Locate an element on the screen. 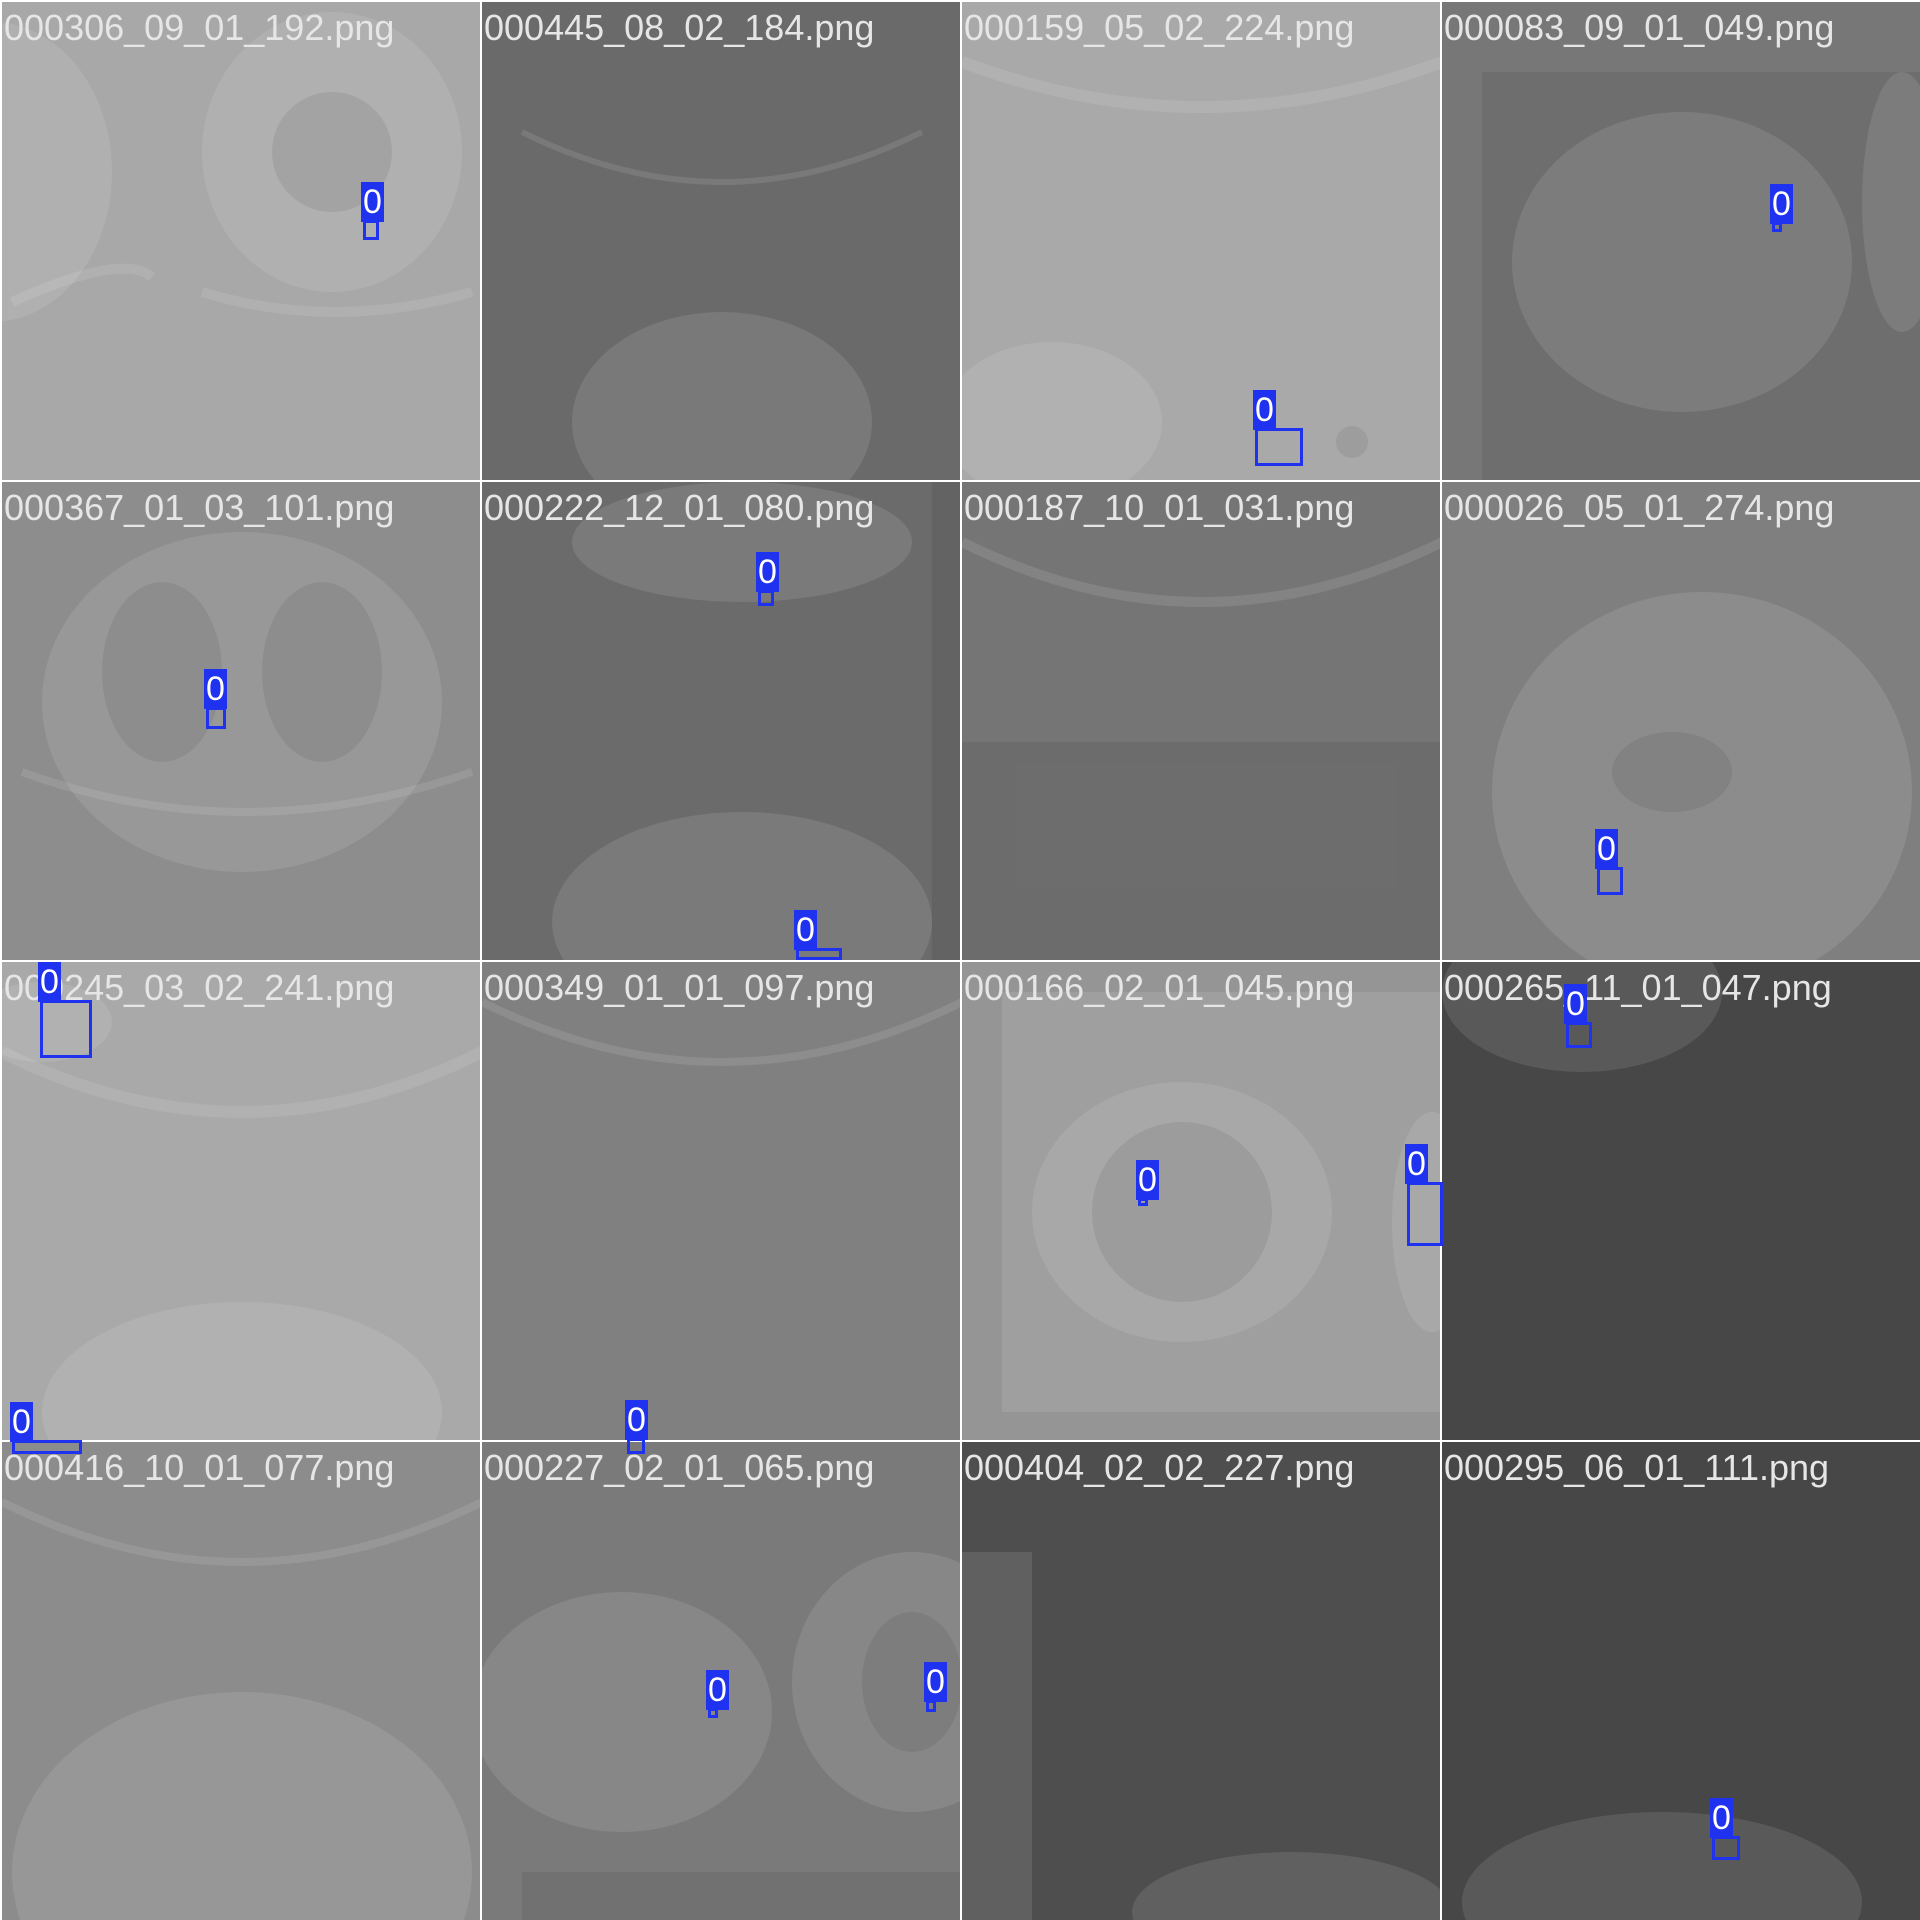  image-tile: 000227_02_01_065.png 0 0 is located at coordinates (721, 1681).